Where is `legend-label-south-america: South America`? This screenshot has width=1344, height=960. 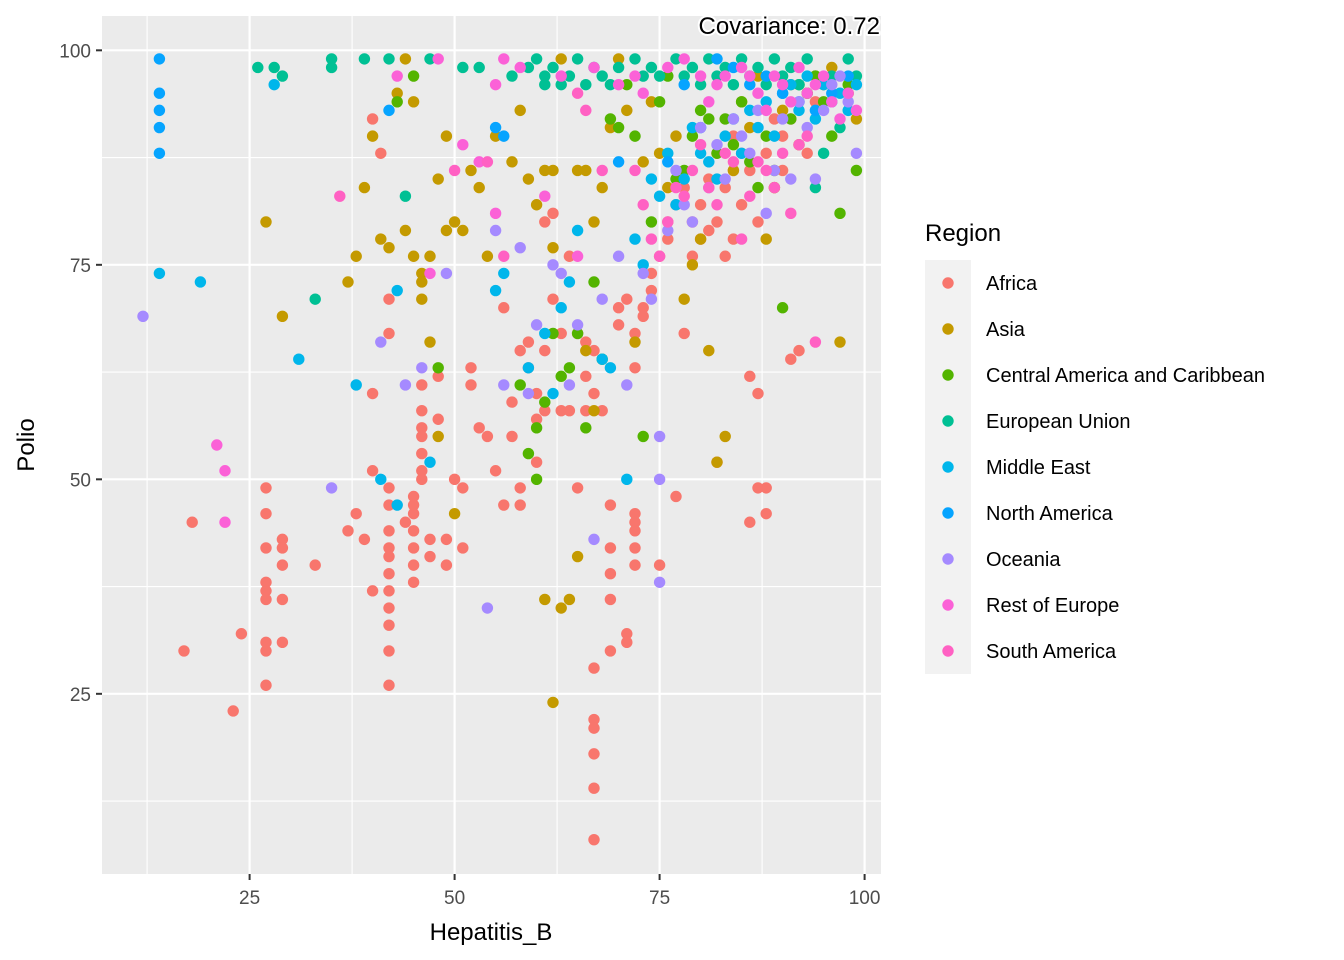 legend-label-south-america: South America is located at coordinates (1051, 652).